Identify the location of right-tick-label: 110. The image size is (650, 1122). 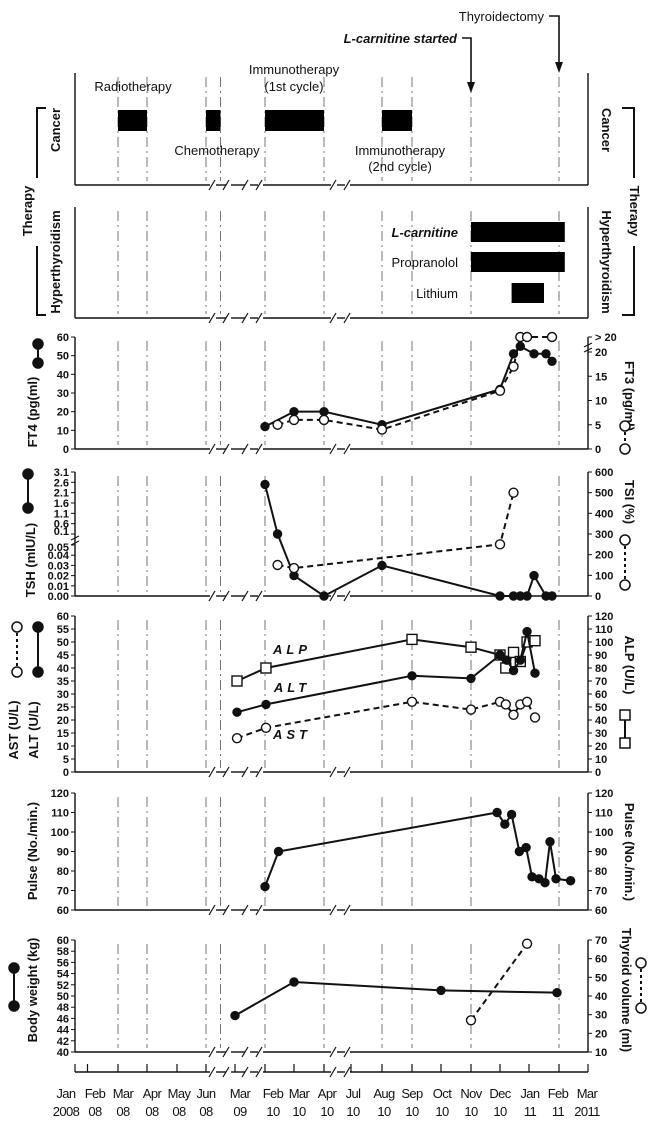
(604, 630).